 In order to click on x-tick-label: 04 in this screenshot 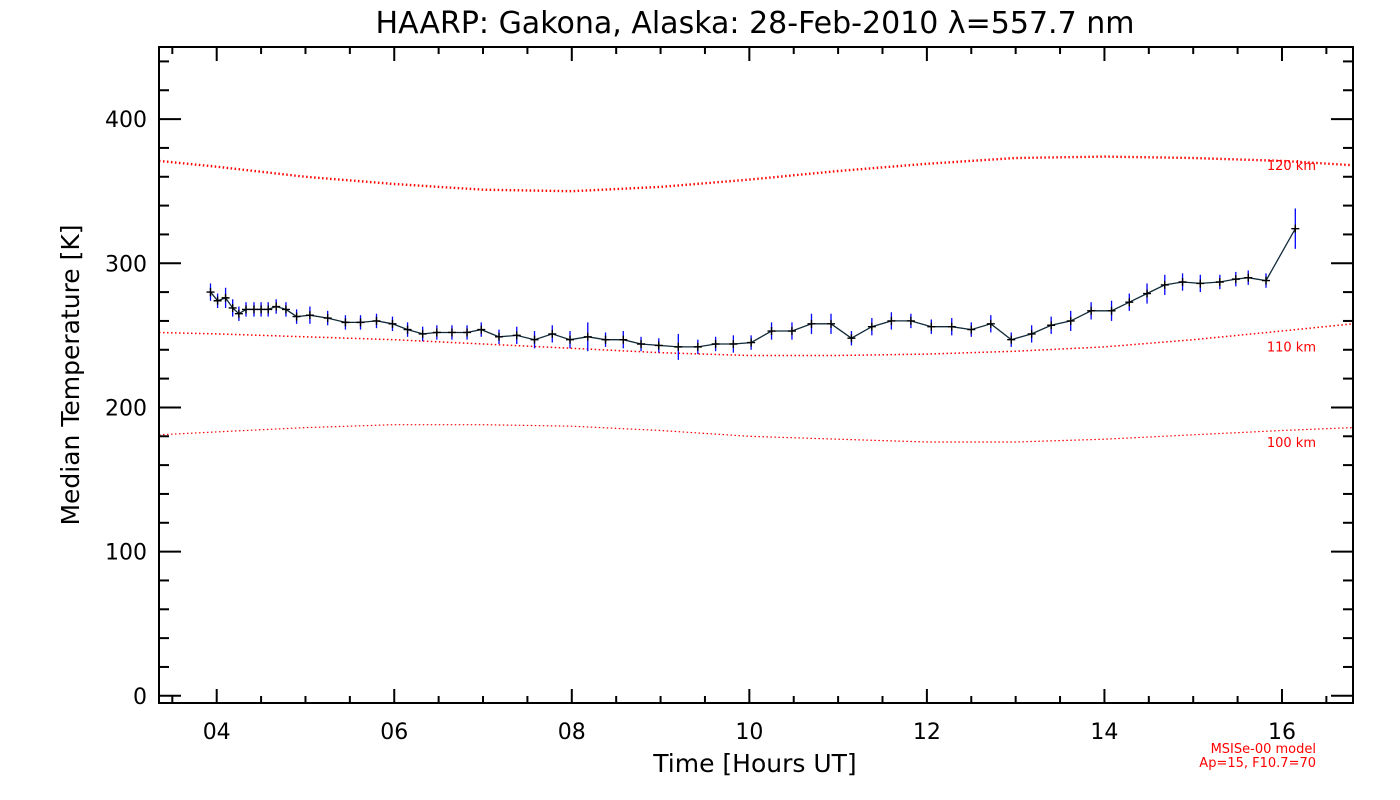, I will do `click(217, 732)`.